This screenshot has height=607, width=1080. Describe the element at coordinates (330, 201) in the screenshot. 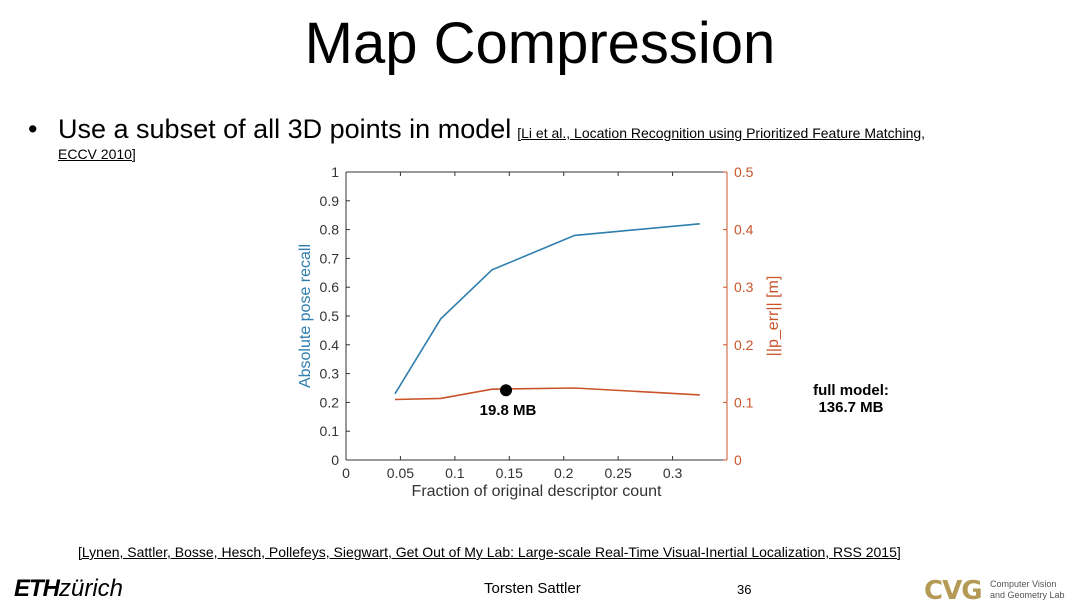

I see `y-left-tick-label: 0.9` at that location.